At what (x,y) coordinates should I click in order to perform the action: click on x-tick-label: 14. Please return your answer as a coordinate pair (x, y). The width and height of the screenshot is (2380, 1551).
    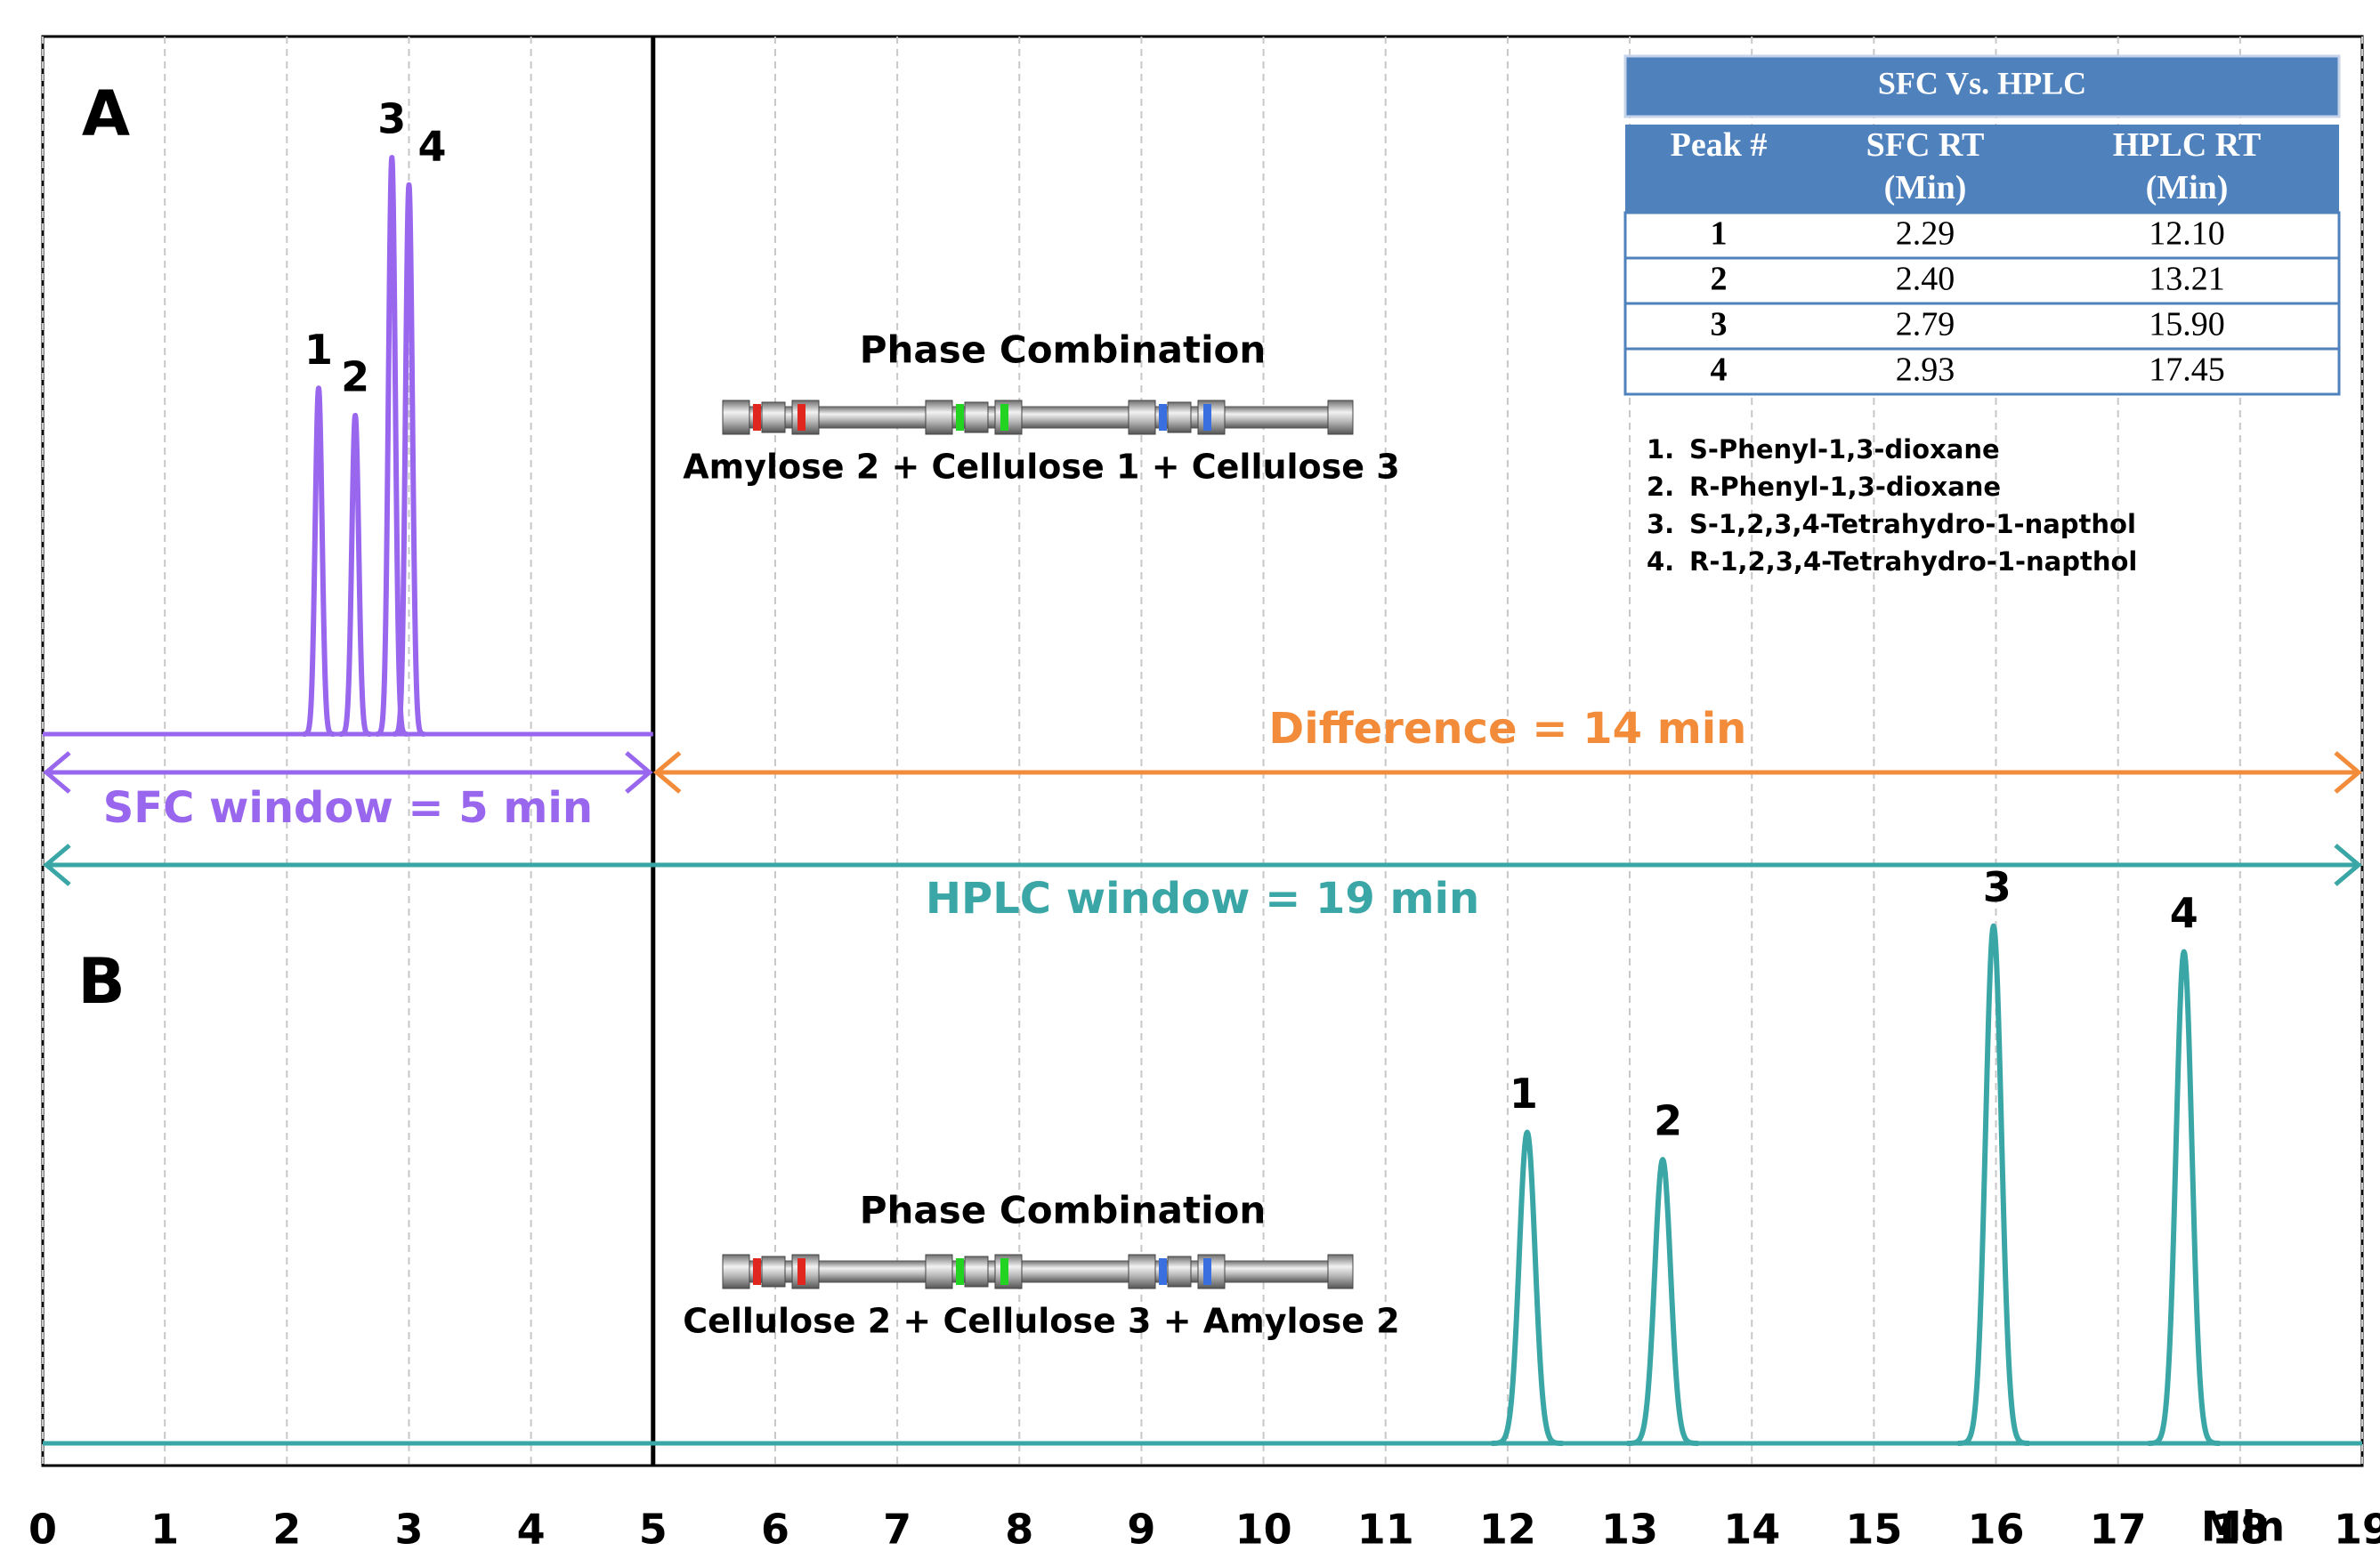
    Looking at the image, I should click on (1751, 1529).